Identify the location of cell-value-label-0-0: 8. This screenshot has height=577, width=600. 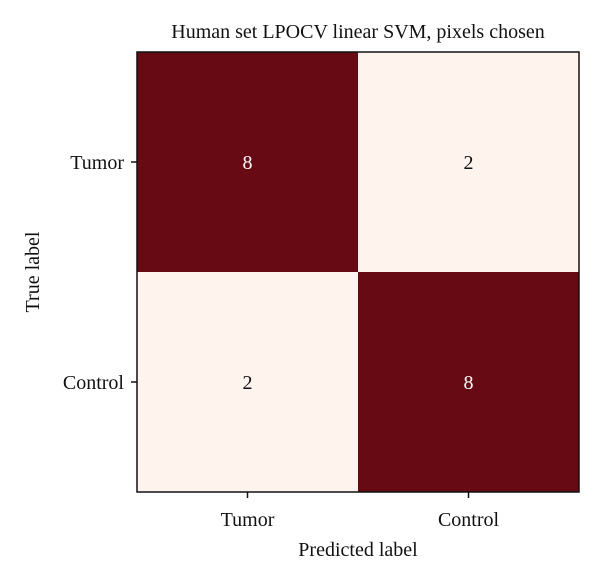
(248, 163).